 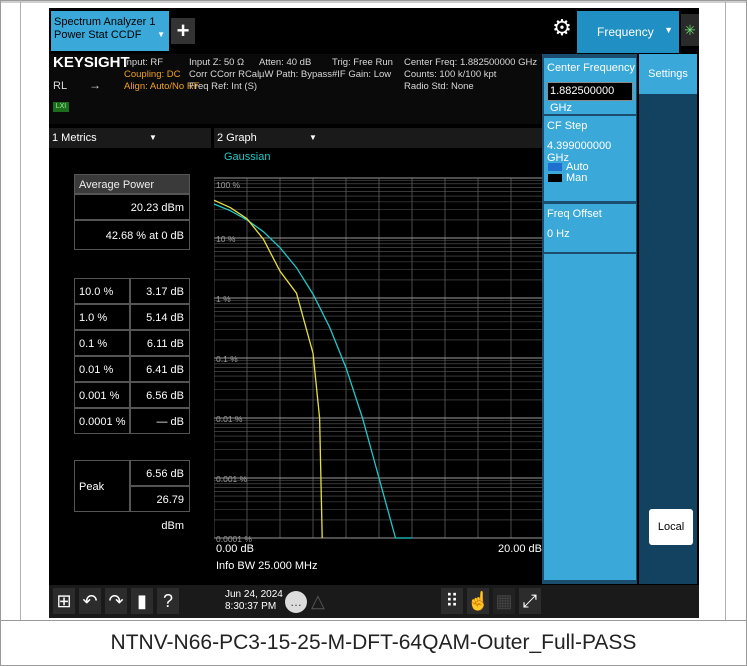 What do you see at coordinates (725, 310) in the screenshot?
I see `right-rule` at bounding box center [725, 310].